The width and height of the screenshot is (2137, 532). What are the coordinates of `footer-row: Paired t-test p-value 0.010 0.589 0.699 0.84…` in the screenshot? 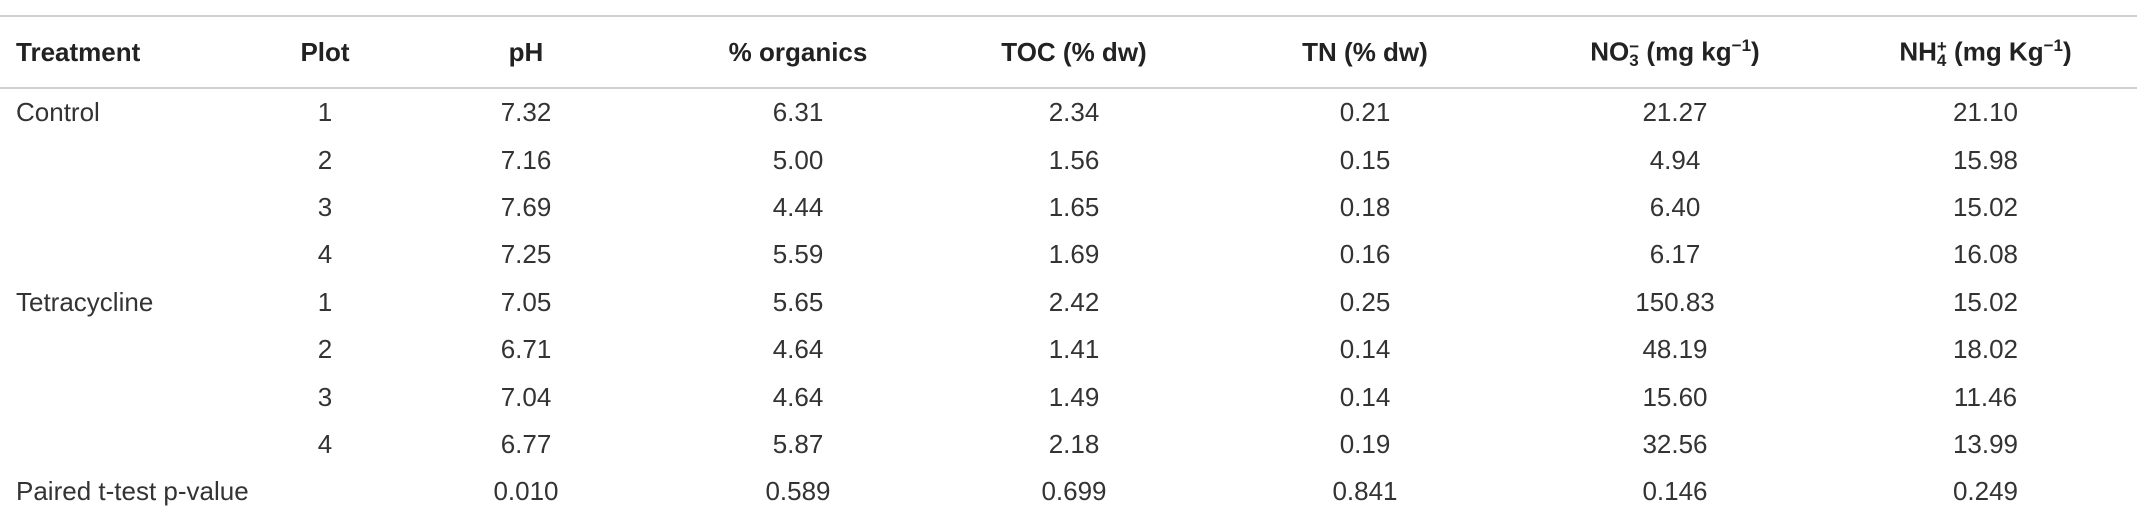 It's located at (1068, 491).